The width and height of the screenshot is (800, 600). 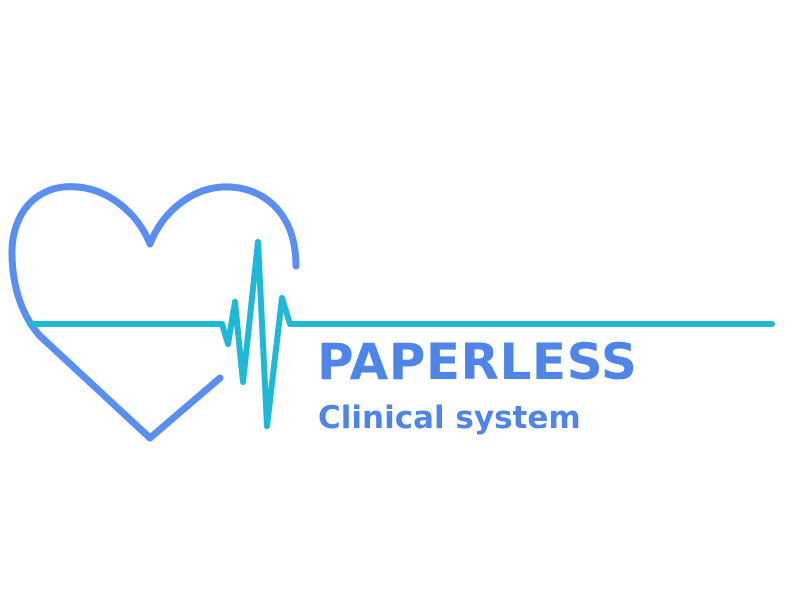 I want to click on heart-outline-bottom, so click(x=130, y=387).